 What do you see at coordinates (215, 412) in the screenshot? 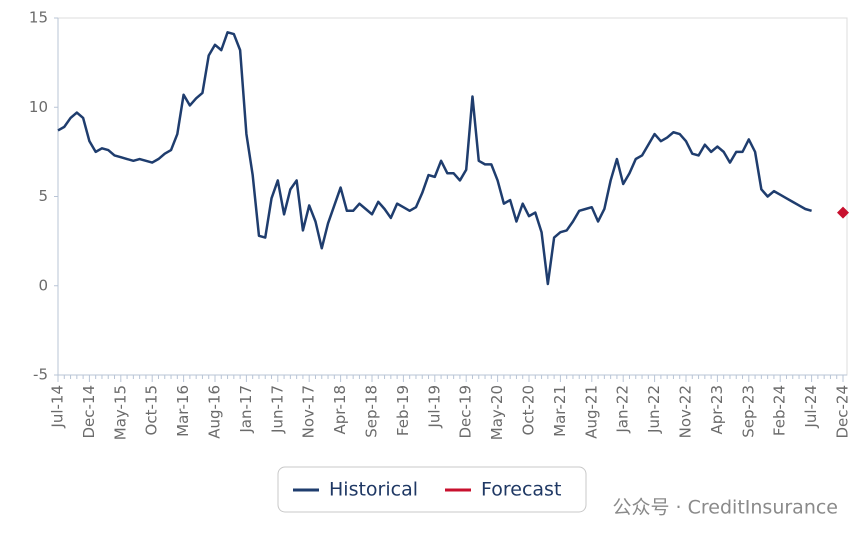
I see `x-tick-label: Aug-16` at bounding box center [215, 412].